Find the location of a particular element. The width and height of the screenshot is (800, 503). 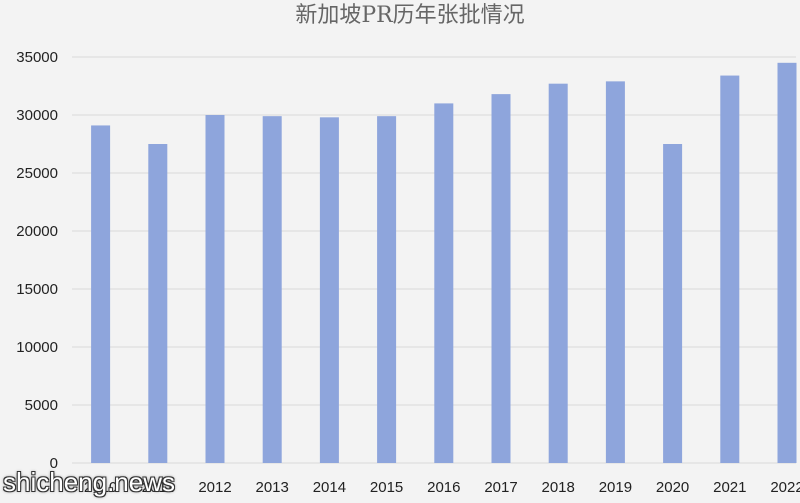

x-tick-label: 2019 is located at coordinates (615, 487).